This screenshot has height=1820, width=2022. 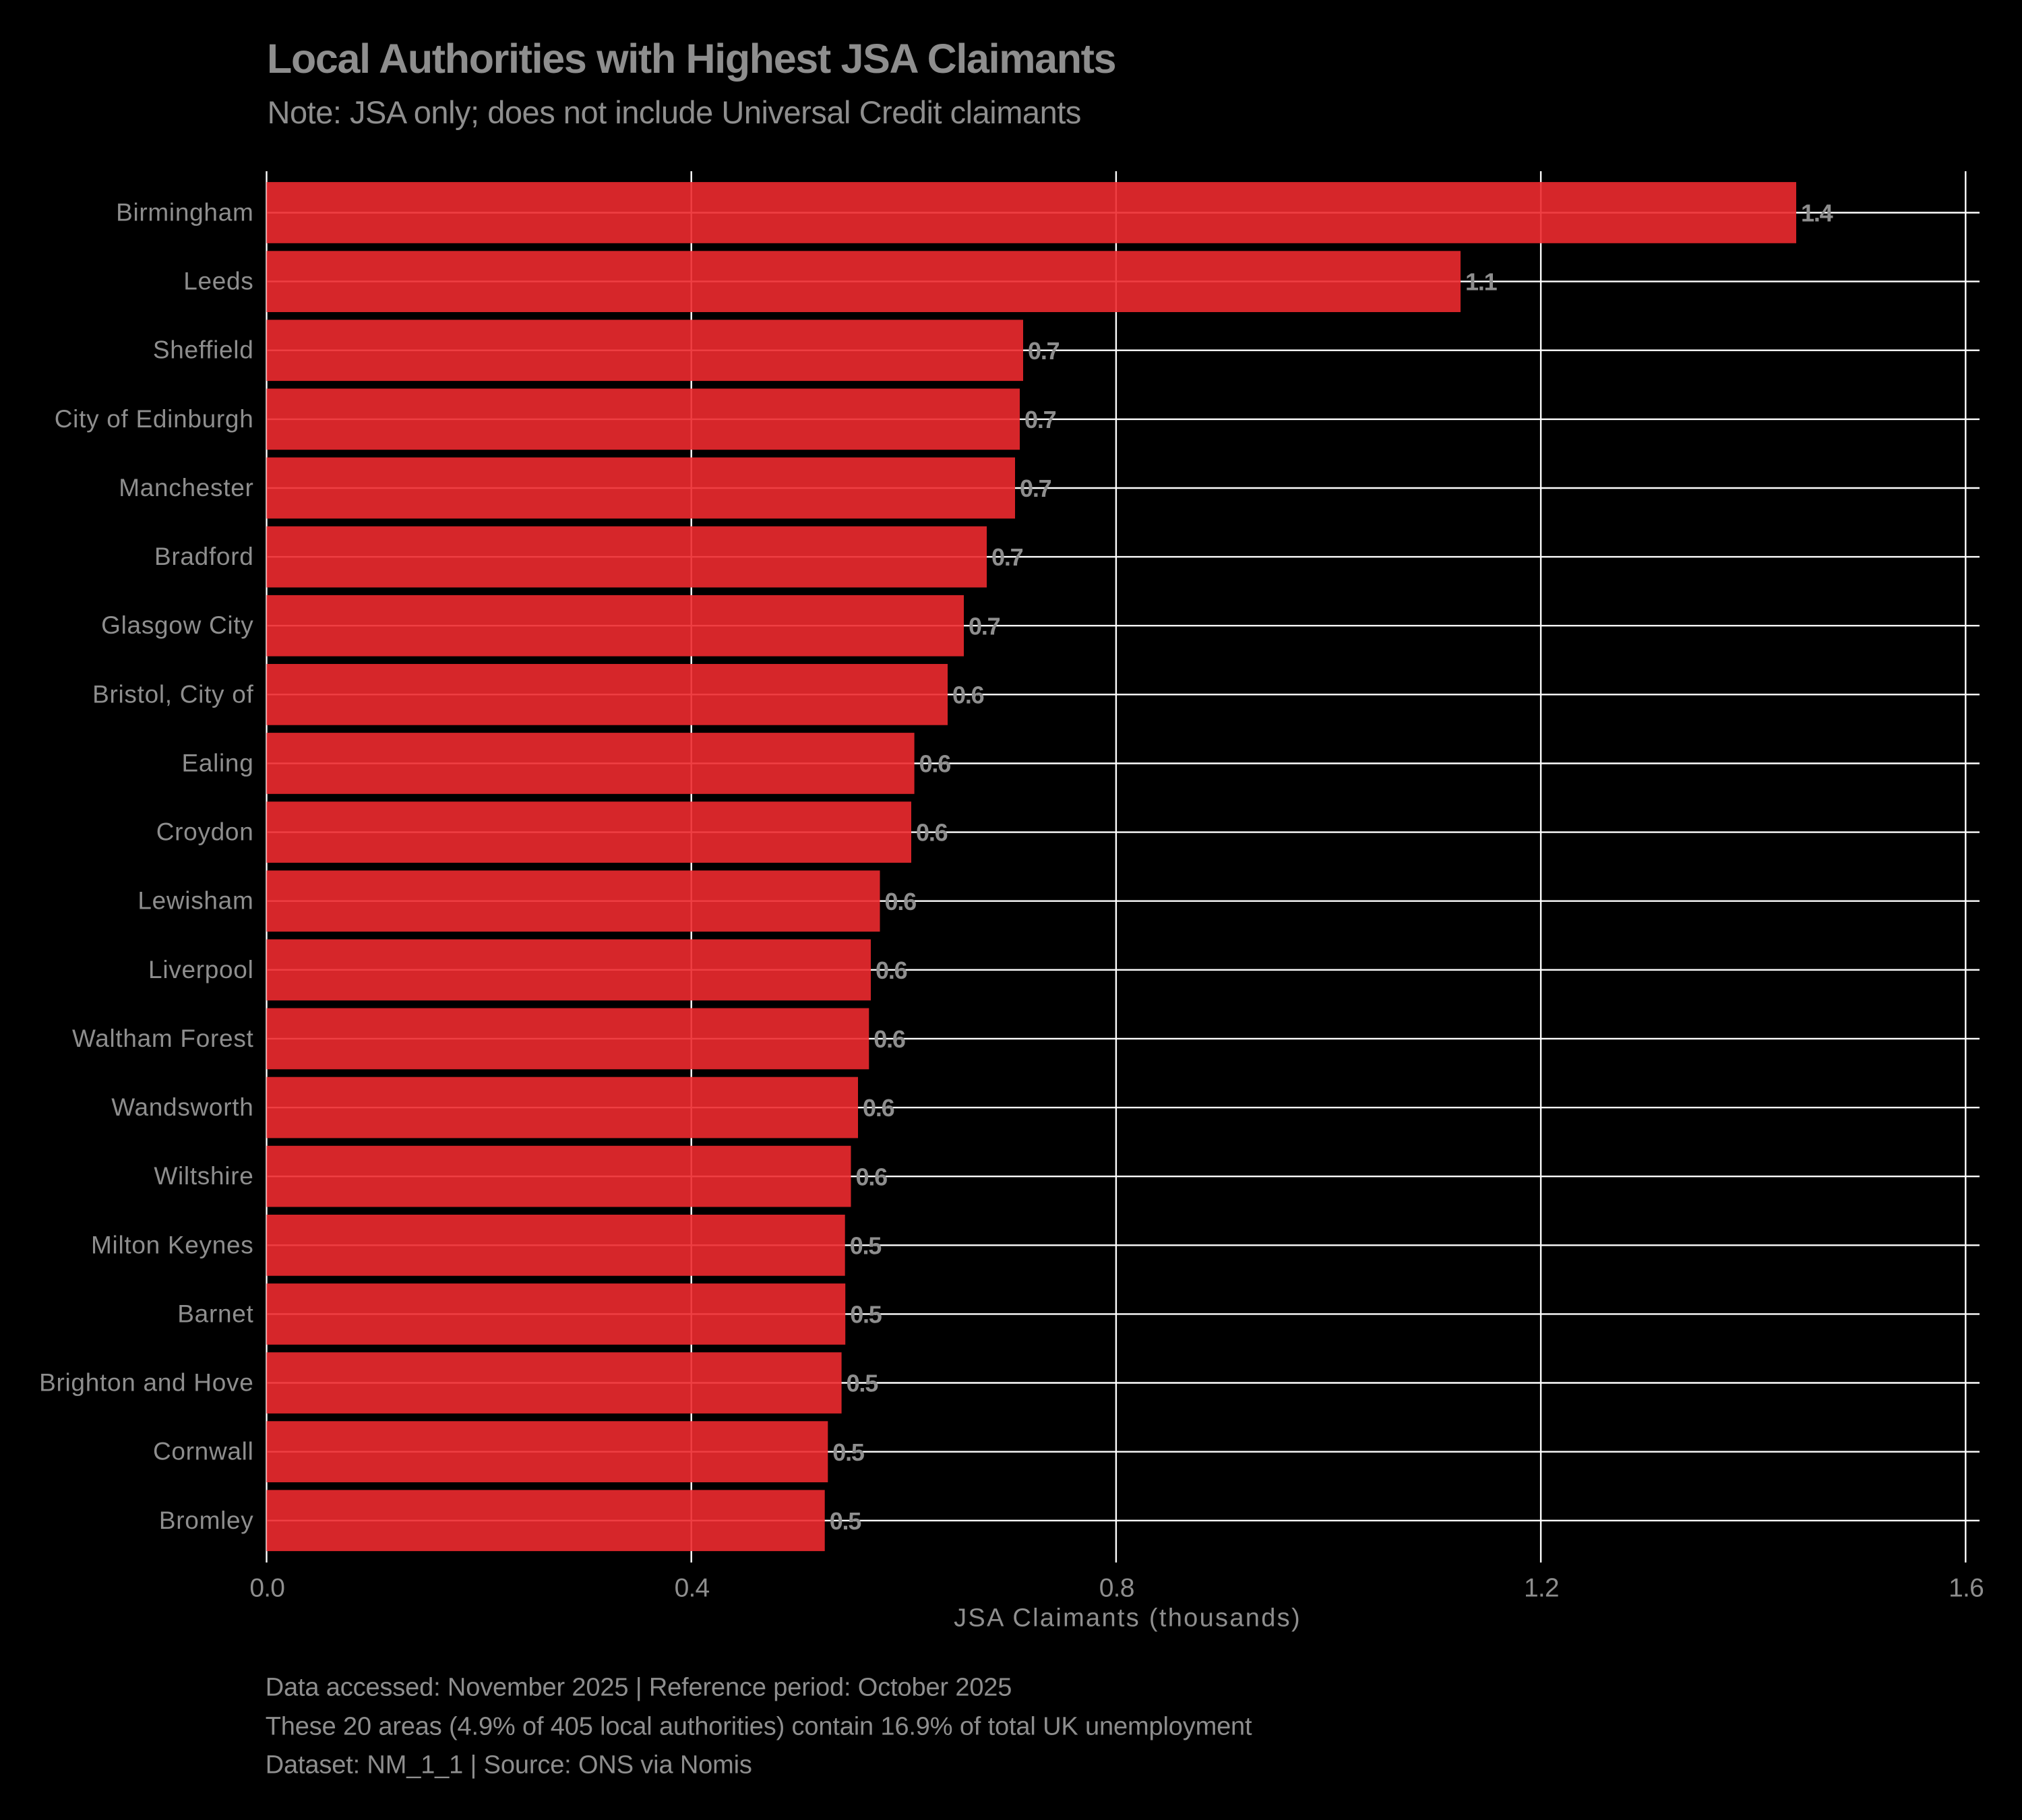 I want to click on svg-text: 0.8, so click(x=1116, y=1588).